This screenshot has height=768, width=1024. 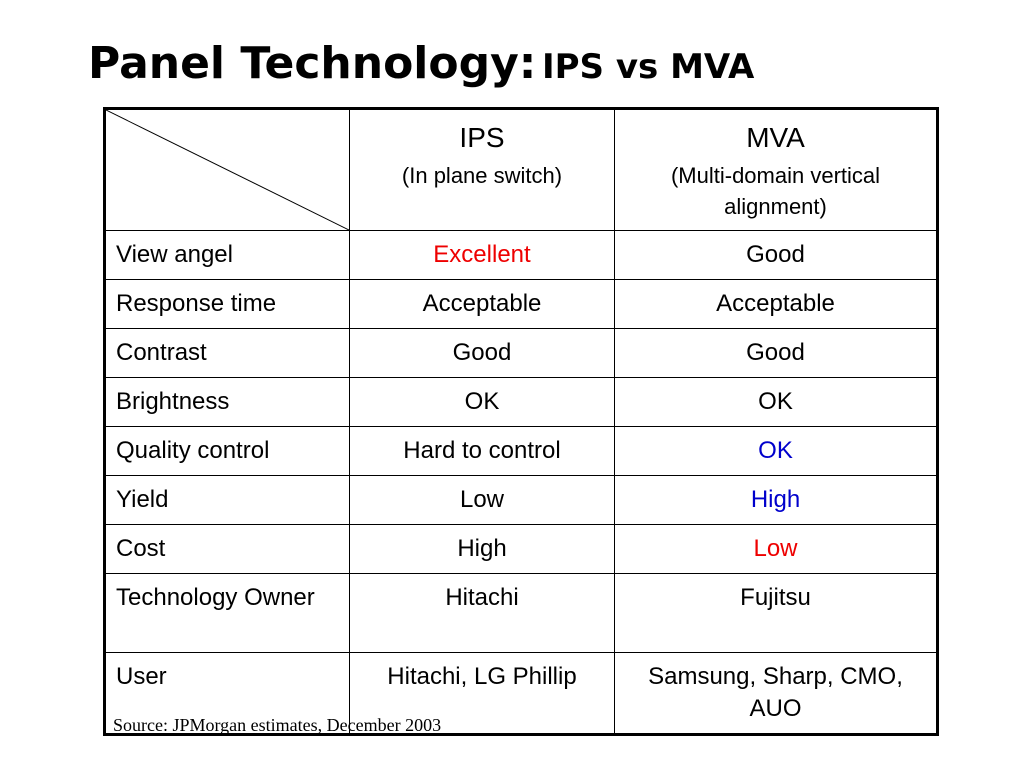 What do you see at coordinates (648, 67) in the screenshot?
I see `title-sub: IPS vs MVA` at bounding box center [648, 67].